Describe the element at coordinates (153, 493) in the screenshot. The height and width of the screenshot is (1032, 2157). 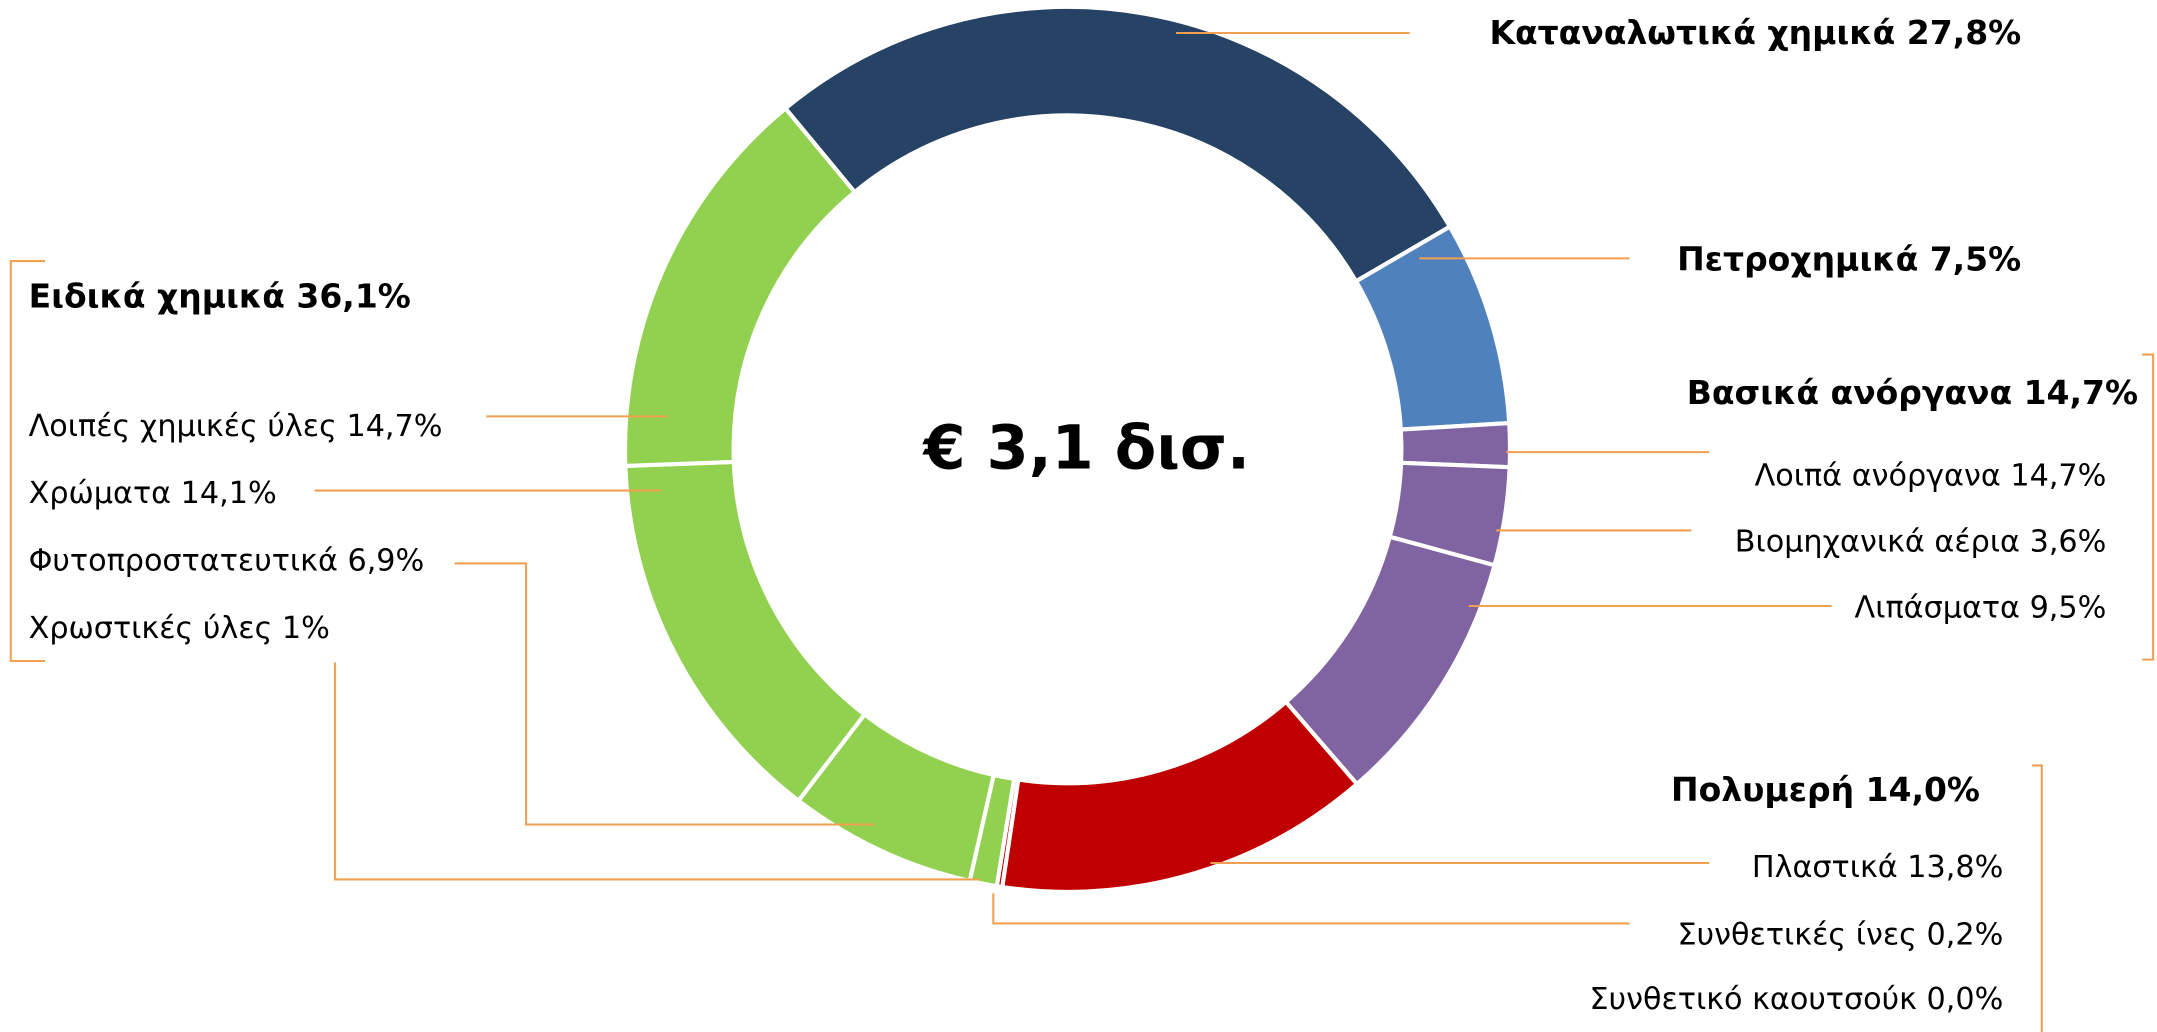
I see `category-label: Χρώματα 14,1%` at that location.